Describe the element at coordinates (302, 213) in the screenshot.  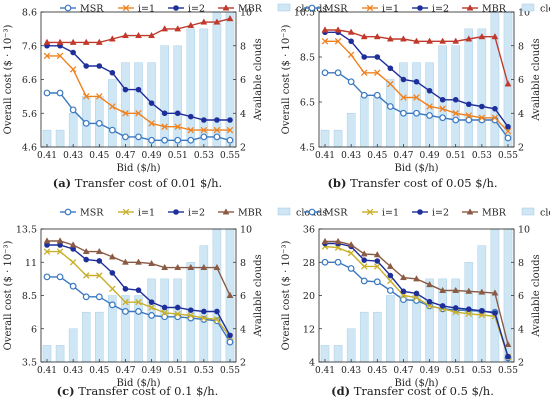
I see `legend-item-clouds: clouds` at that location.